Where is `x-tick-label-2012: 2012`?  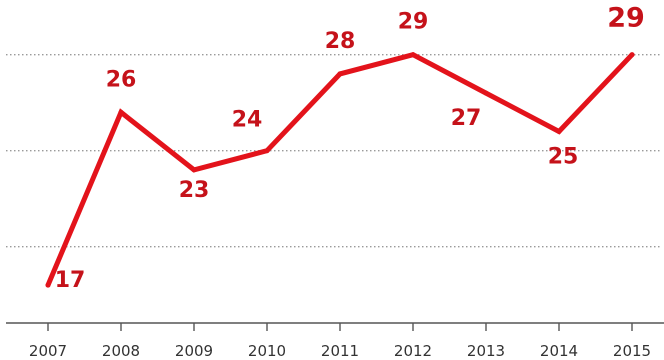
x-tick-label-2012: 2012 is located at coordinates (413, 351).